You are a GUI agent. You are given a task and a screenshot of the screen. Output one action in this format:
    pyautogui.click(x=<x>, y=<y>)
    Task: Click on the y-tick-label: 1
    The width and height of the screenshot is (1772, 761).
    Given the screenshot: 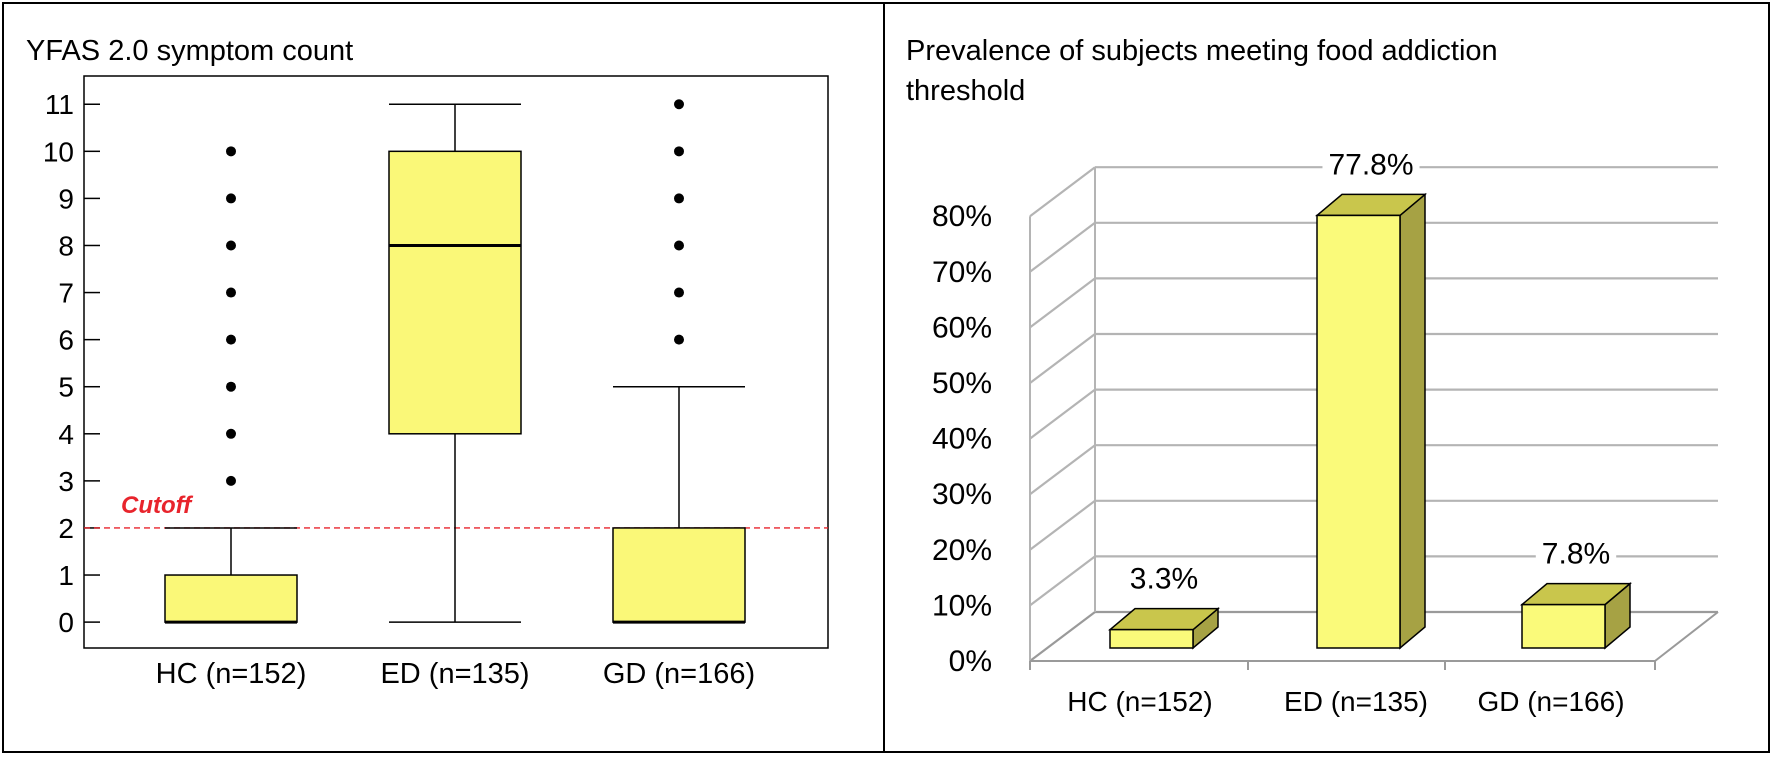 What is the action you would take?
    pyautogui.click(x=66, y=575)
    